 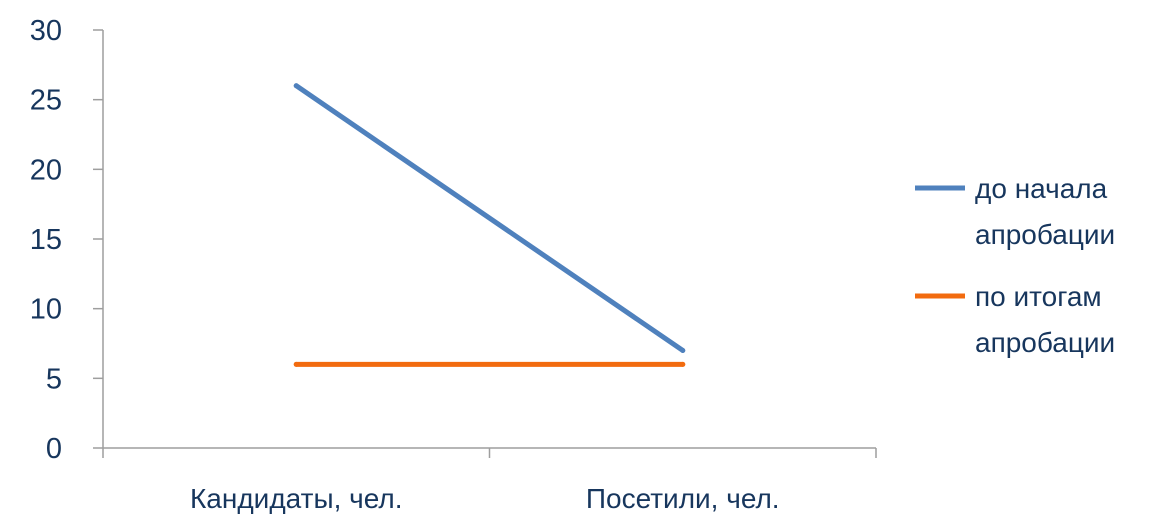 I want to click on y-tick-label: 15, so click(x=46, y=240).